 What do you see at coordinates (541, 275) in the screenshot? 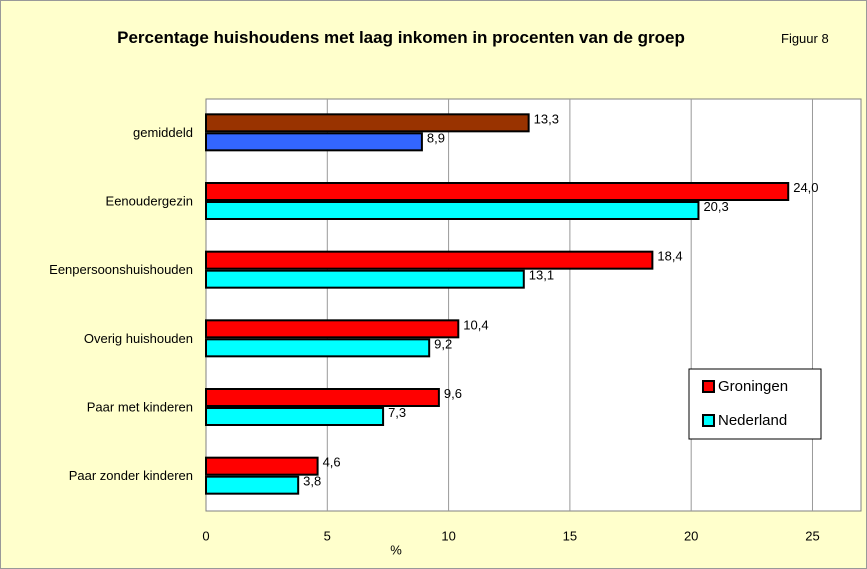
I see `data-label: 13,1` at bounding box center [541, 275].